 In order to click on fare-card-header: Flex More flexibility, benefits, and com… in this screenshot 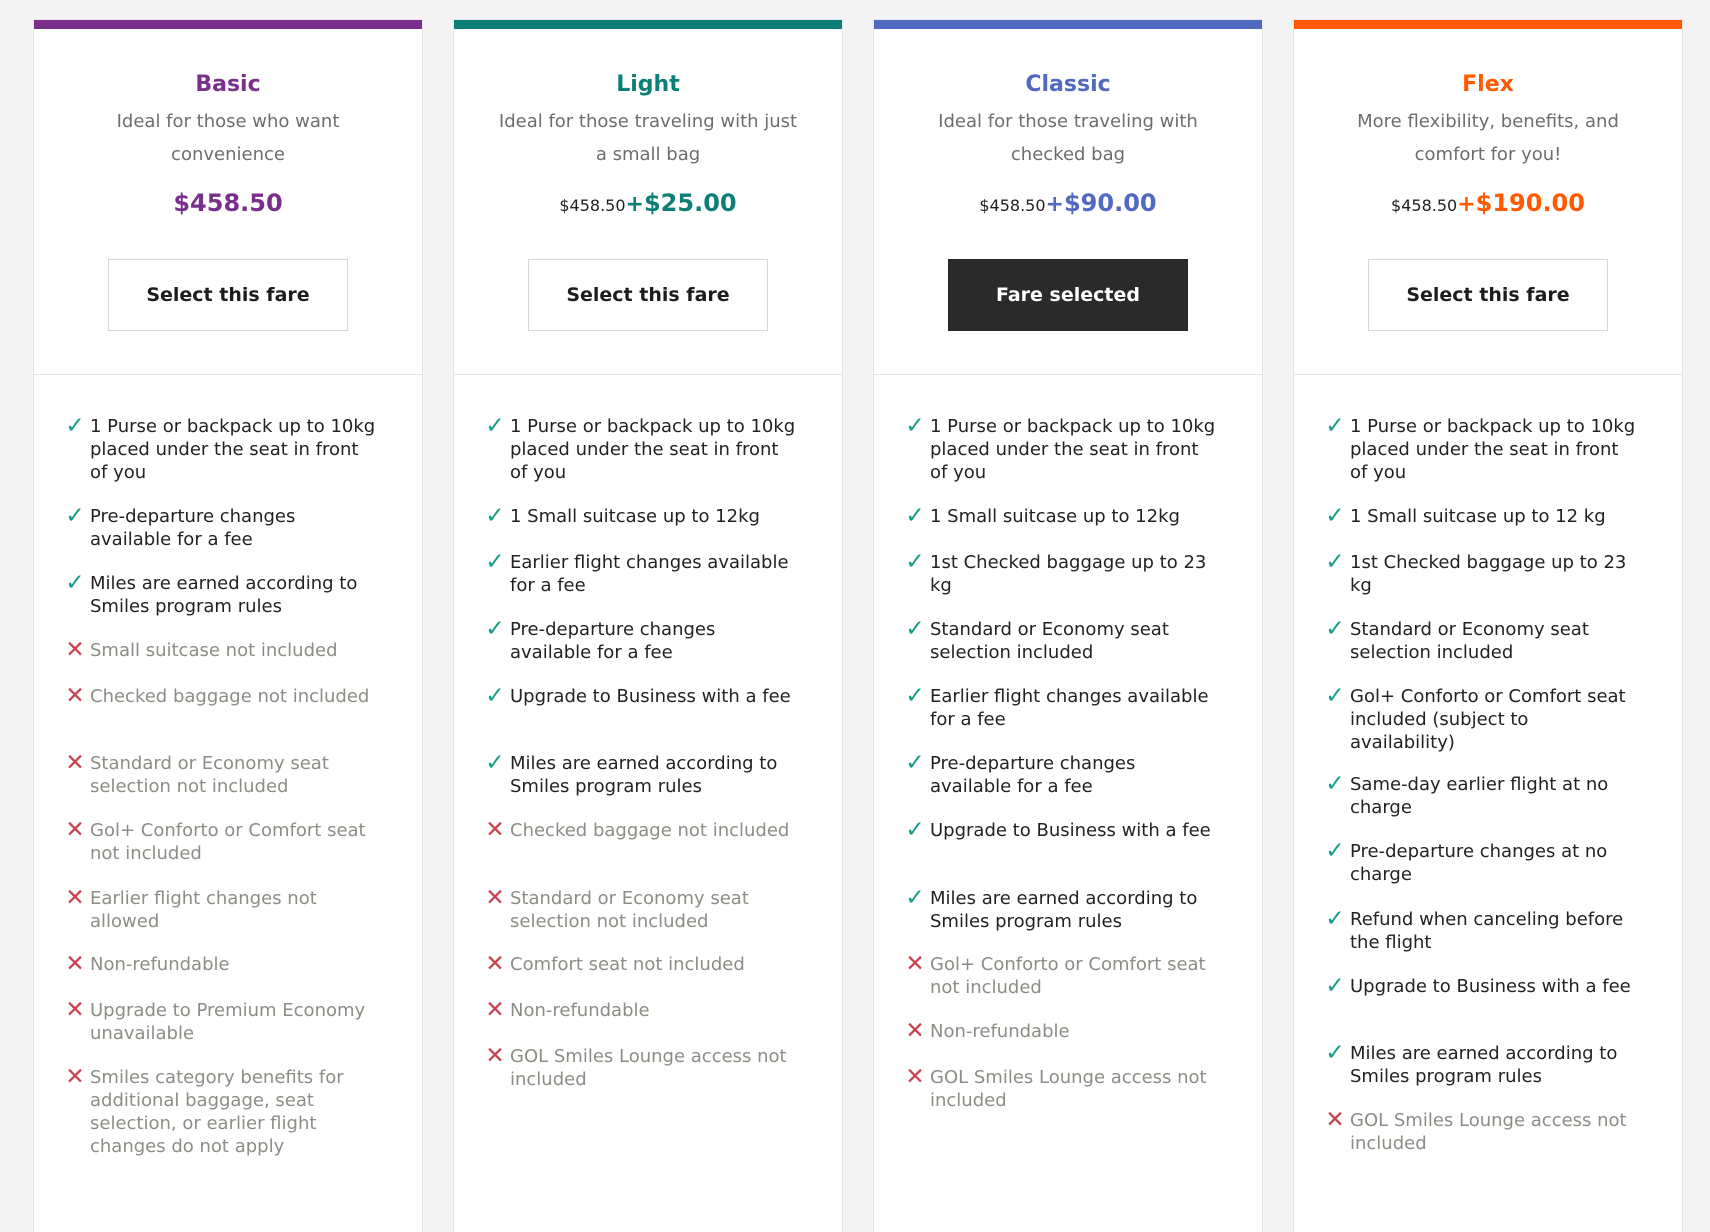, I will do `click(1488, 202)`.